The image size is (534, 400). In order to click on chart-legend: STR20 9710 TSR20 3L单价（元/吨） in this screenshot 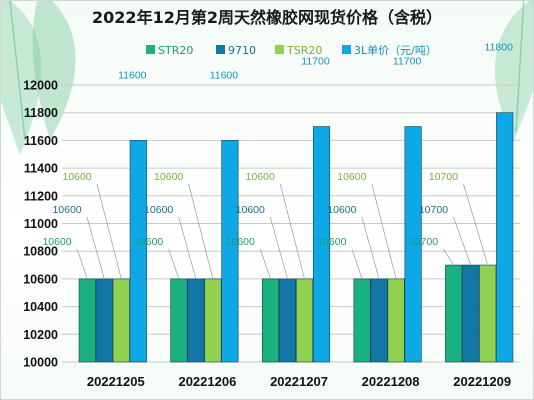, I will do `click(291, 50)`.